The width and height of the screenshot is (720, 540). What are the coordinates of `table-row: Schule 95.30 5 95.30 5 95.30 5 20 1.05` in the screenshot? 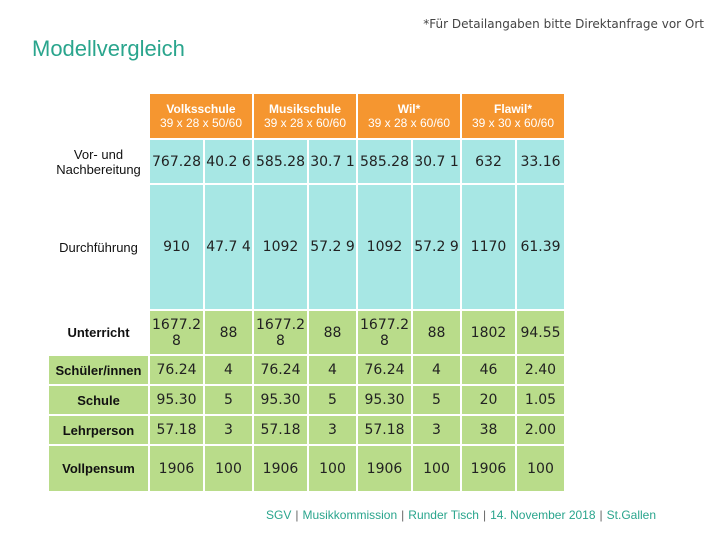 It's located at (306, 400).